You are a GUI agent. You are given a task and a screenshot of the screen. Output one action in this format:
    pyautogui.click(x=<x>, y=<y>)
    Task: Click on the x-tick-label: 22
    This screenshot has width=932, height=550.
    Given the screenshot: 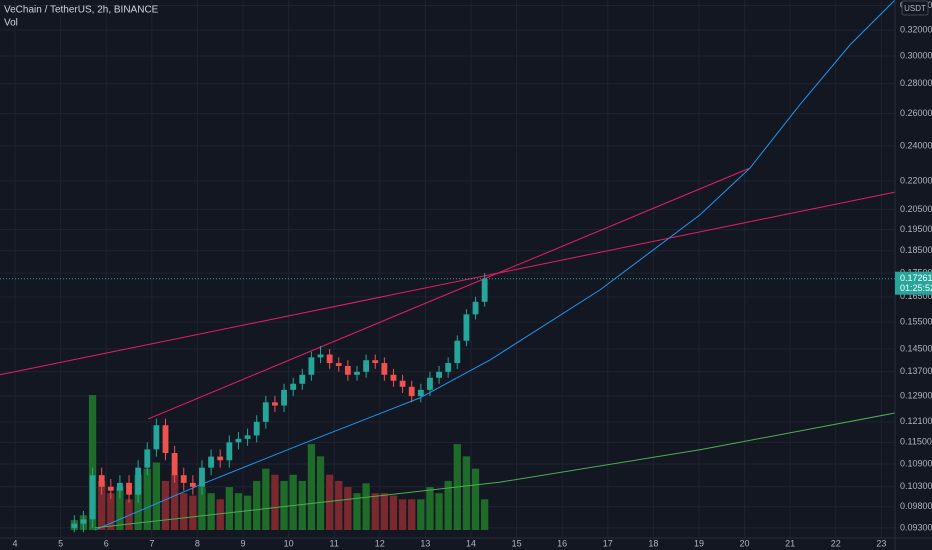 What is the action you would take?
    pyautogui.click(x=836, y=543)
    